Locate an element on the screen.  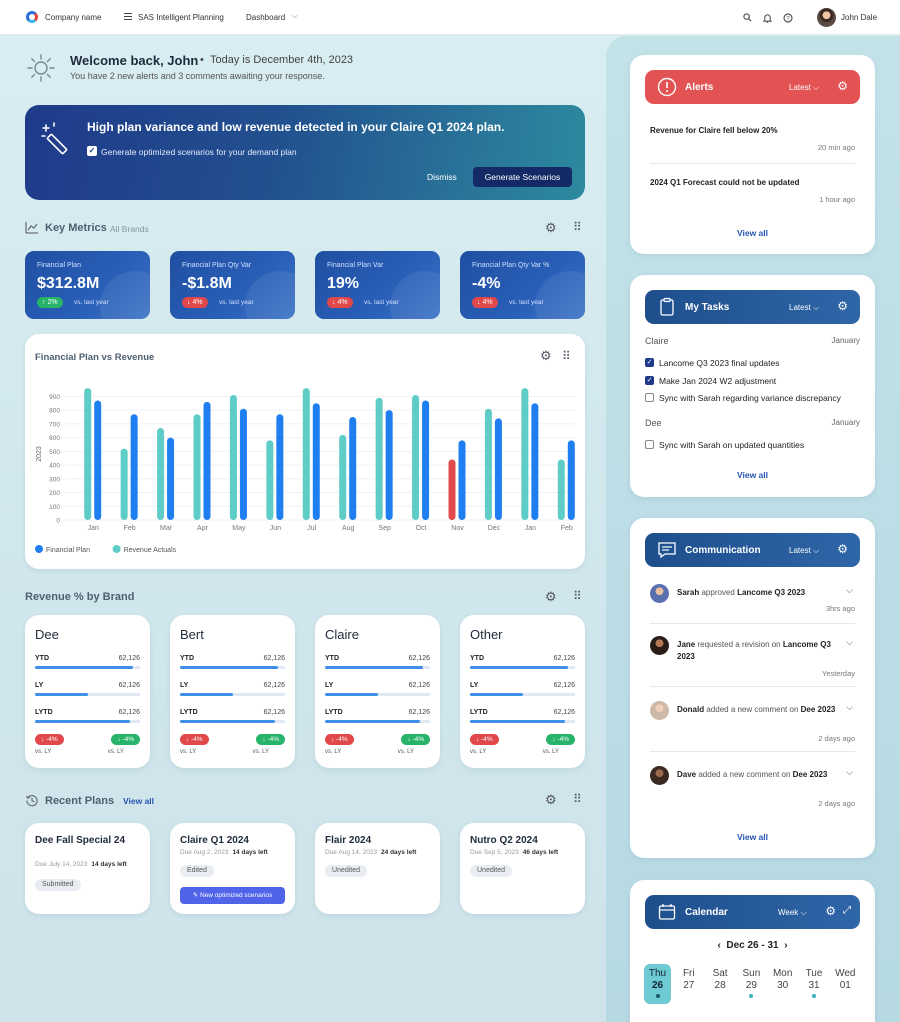
avatar is located at coordinates (826, 17).